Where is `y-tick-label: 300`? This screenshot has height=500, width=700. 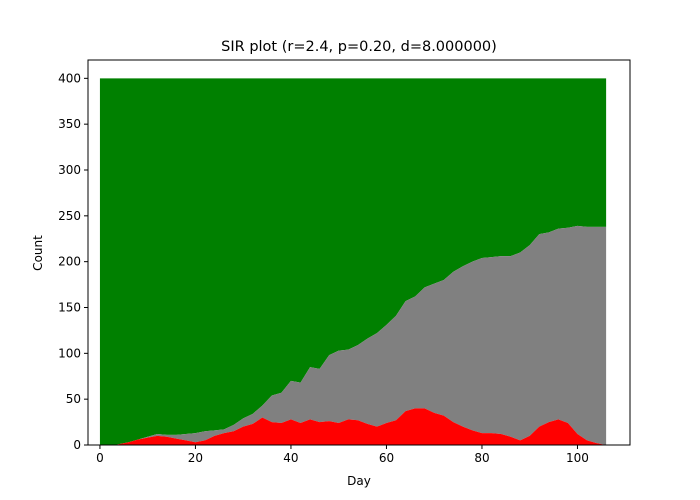 y-tick-label: 300 is located at coordinates (69, 170).